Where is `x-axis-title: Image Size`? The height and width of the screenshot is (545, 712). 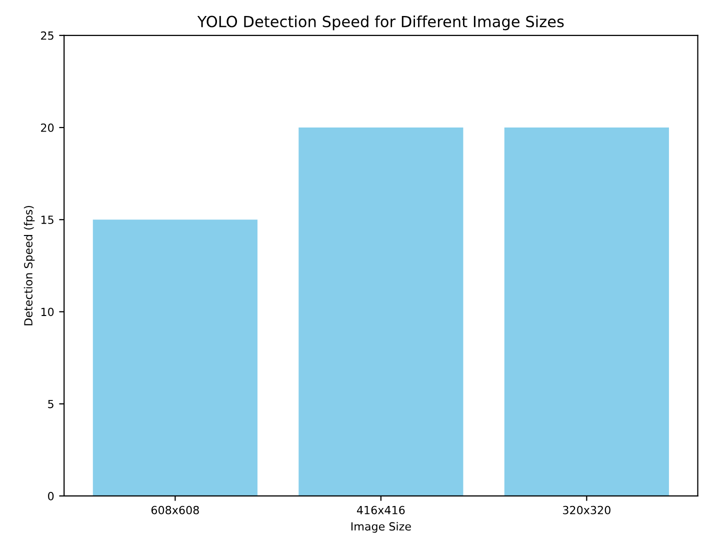 x-axis-title: Image Size is located at coordinates (381, 527).